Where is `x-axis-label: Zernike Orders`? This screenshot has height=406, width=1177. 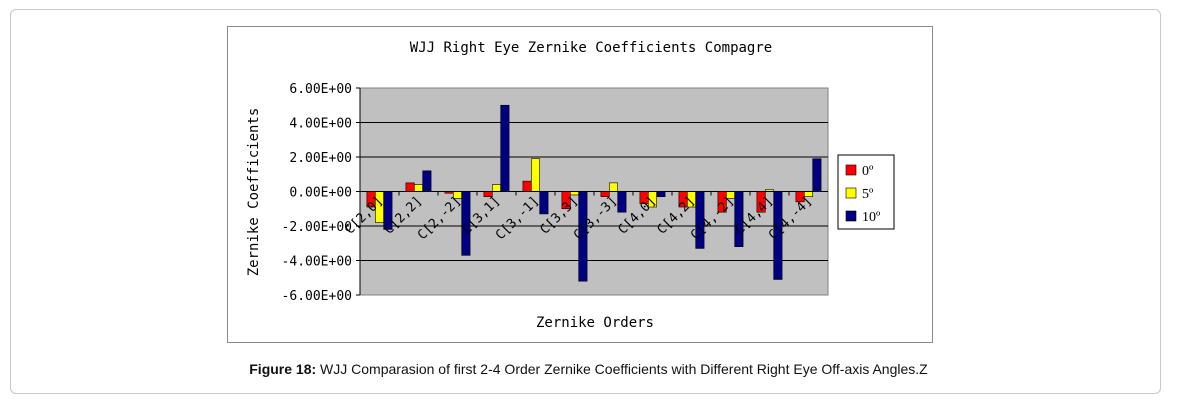
x-axis-label: Zernike Orders is located at coordinates (595, 323).